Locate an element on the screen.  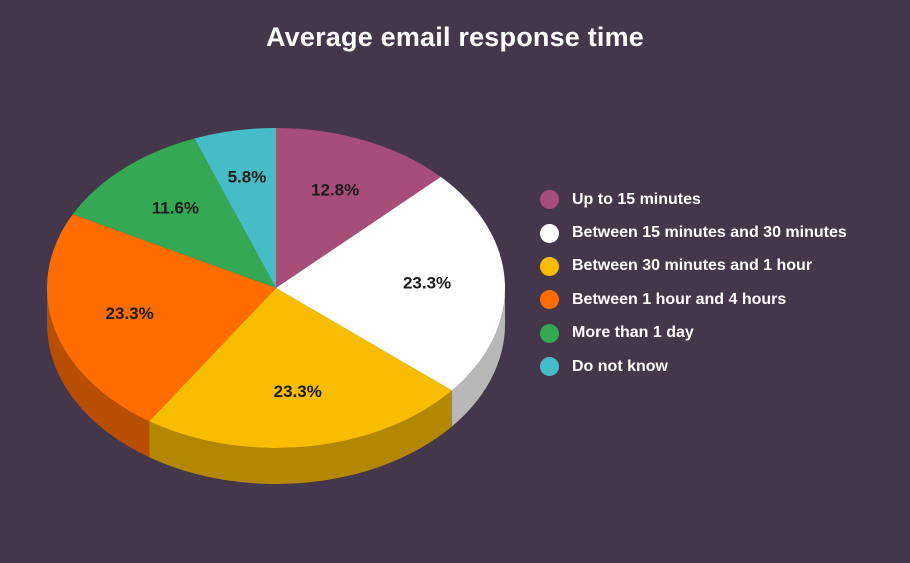
slice-up-to-15-minutes is located at coordinates (358, 208).